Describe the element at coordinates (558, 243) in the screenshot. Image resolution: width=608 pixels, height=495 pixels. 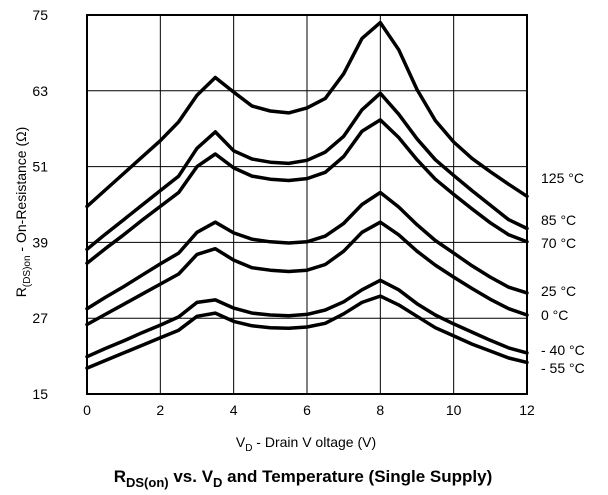
I see `series-label: 70 °C` at that location.